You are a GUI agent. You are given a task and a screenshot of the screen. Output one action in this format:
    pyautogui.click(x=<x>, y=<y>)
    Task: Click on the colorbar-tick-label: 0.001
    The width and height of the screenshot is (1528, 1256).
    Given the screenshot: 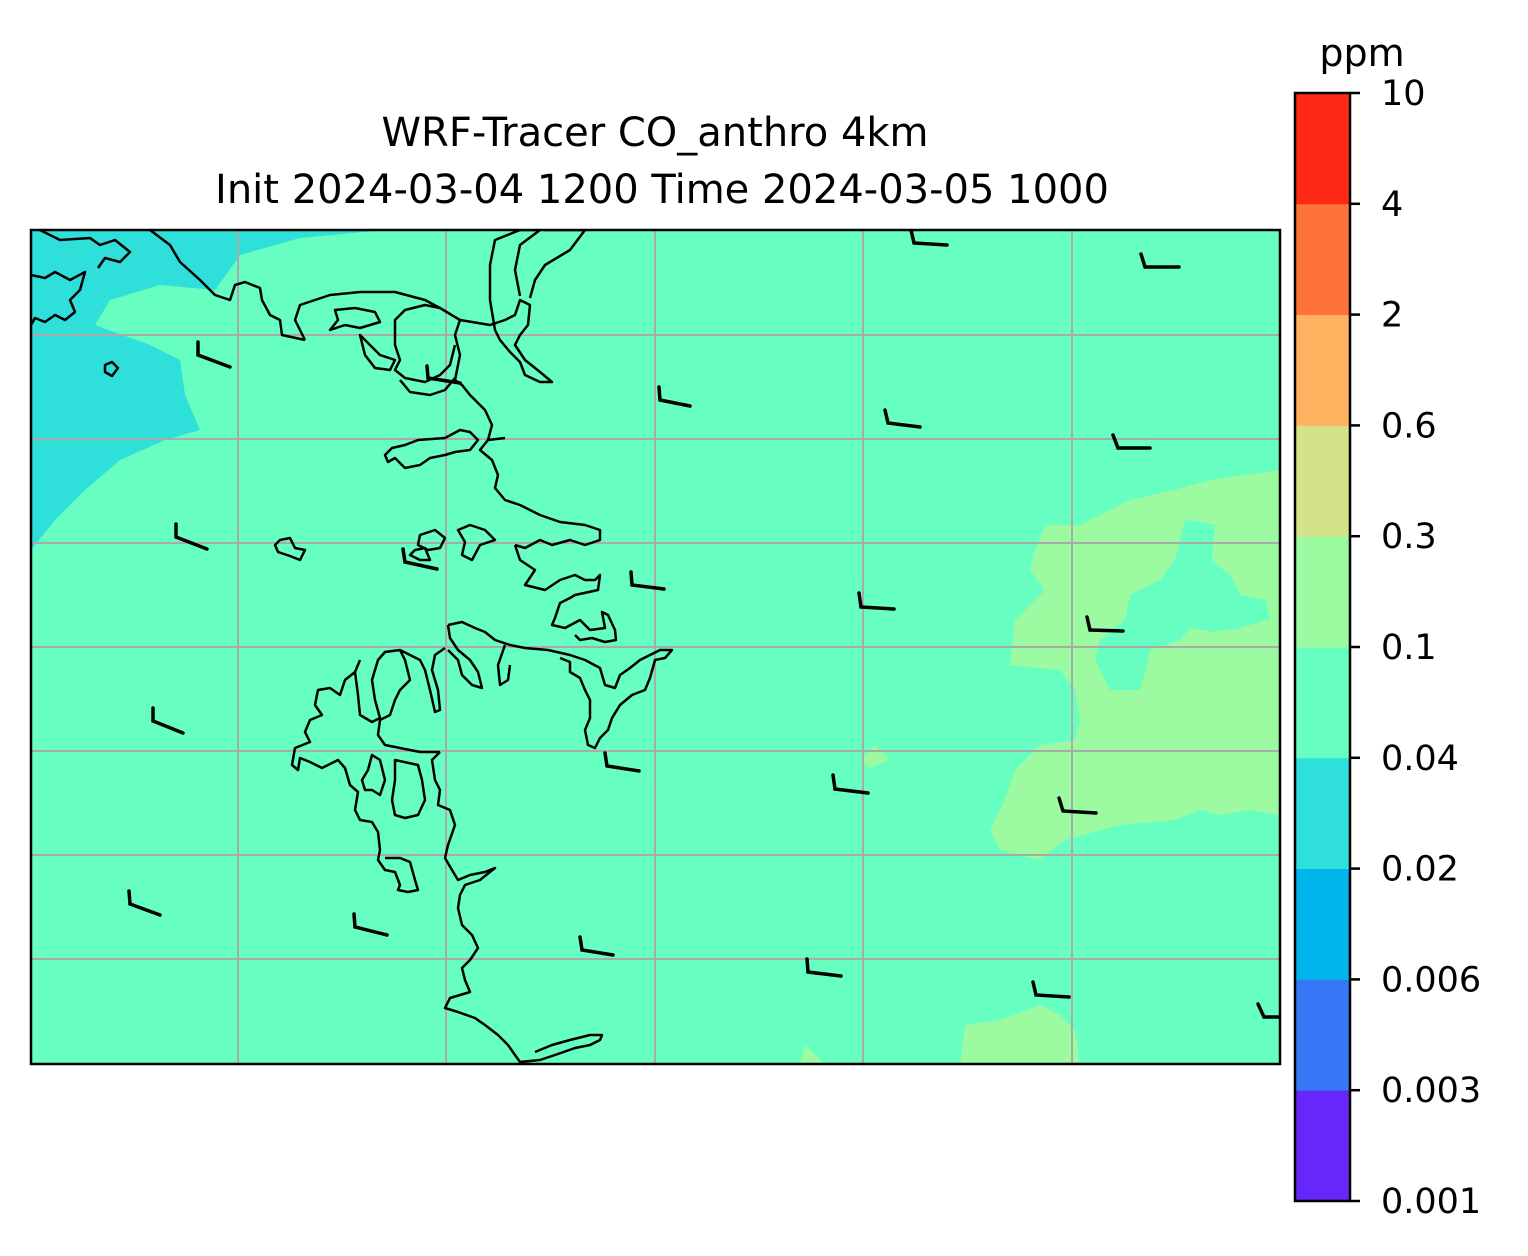 What is the action you would take?
    pyautogui.click(x=1431, y=1202)
    